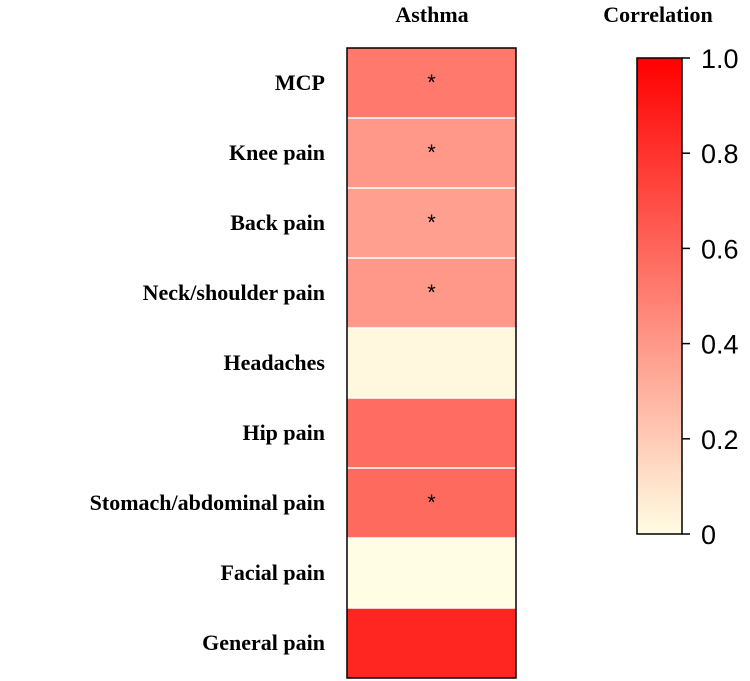 Image resolution: width=750 pixels, height=681 pixels. What do you see at coordinates (263, 642) in the screenshot?
I see `row-label: General pain` at bounding box center [263, 642].